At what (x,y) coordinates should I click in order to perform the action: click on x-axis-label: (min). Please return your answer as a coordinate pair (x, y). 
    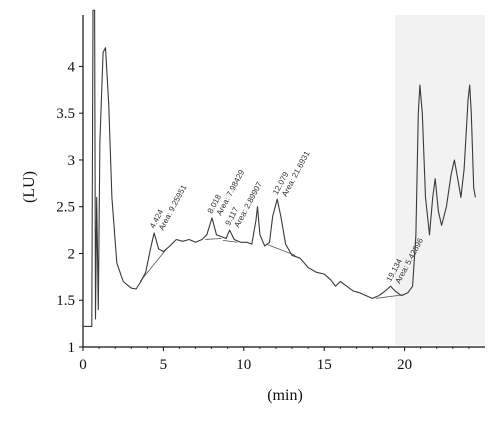
    Looking at the image, I should click on (285, 395).